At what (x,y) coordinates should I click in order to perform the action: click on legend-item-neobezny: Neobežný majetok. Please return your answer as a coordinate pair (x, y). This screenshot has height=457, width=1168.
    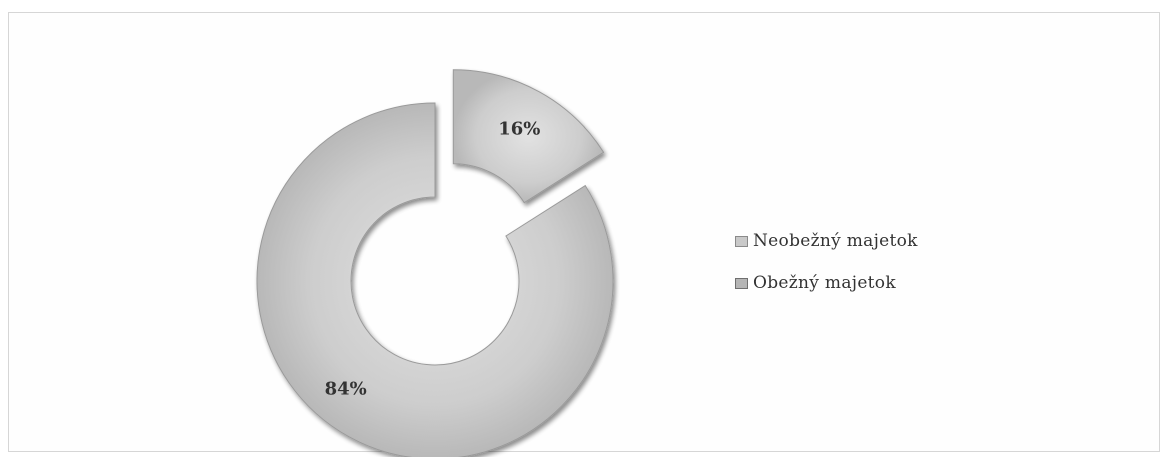
    Looking at the image, I should click on (826, 241).